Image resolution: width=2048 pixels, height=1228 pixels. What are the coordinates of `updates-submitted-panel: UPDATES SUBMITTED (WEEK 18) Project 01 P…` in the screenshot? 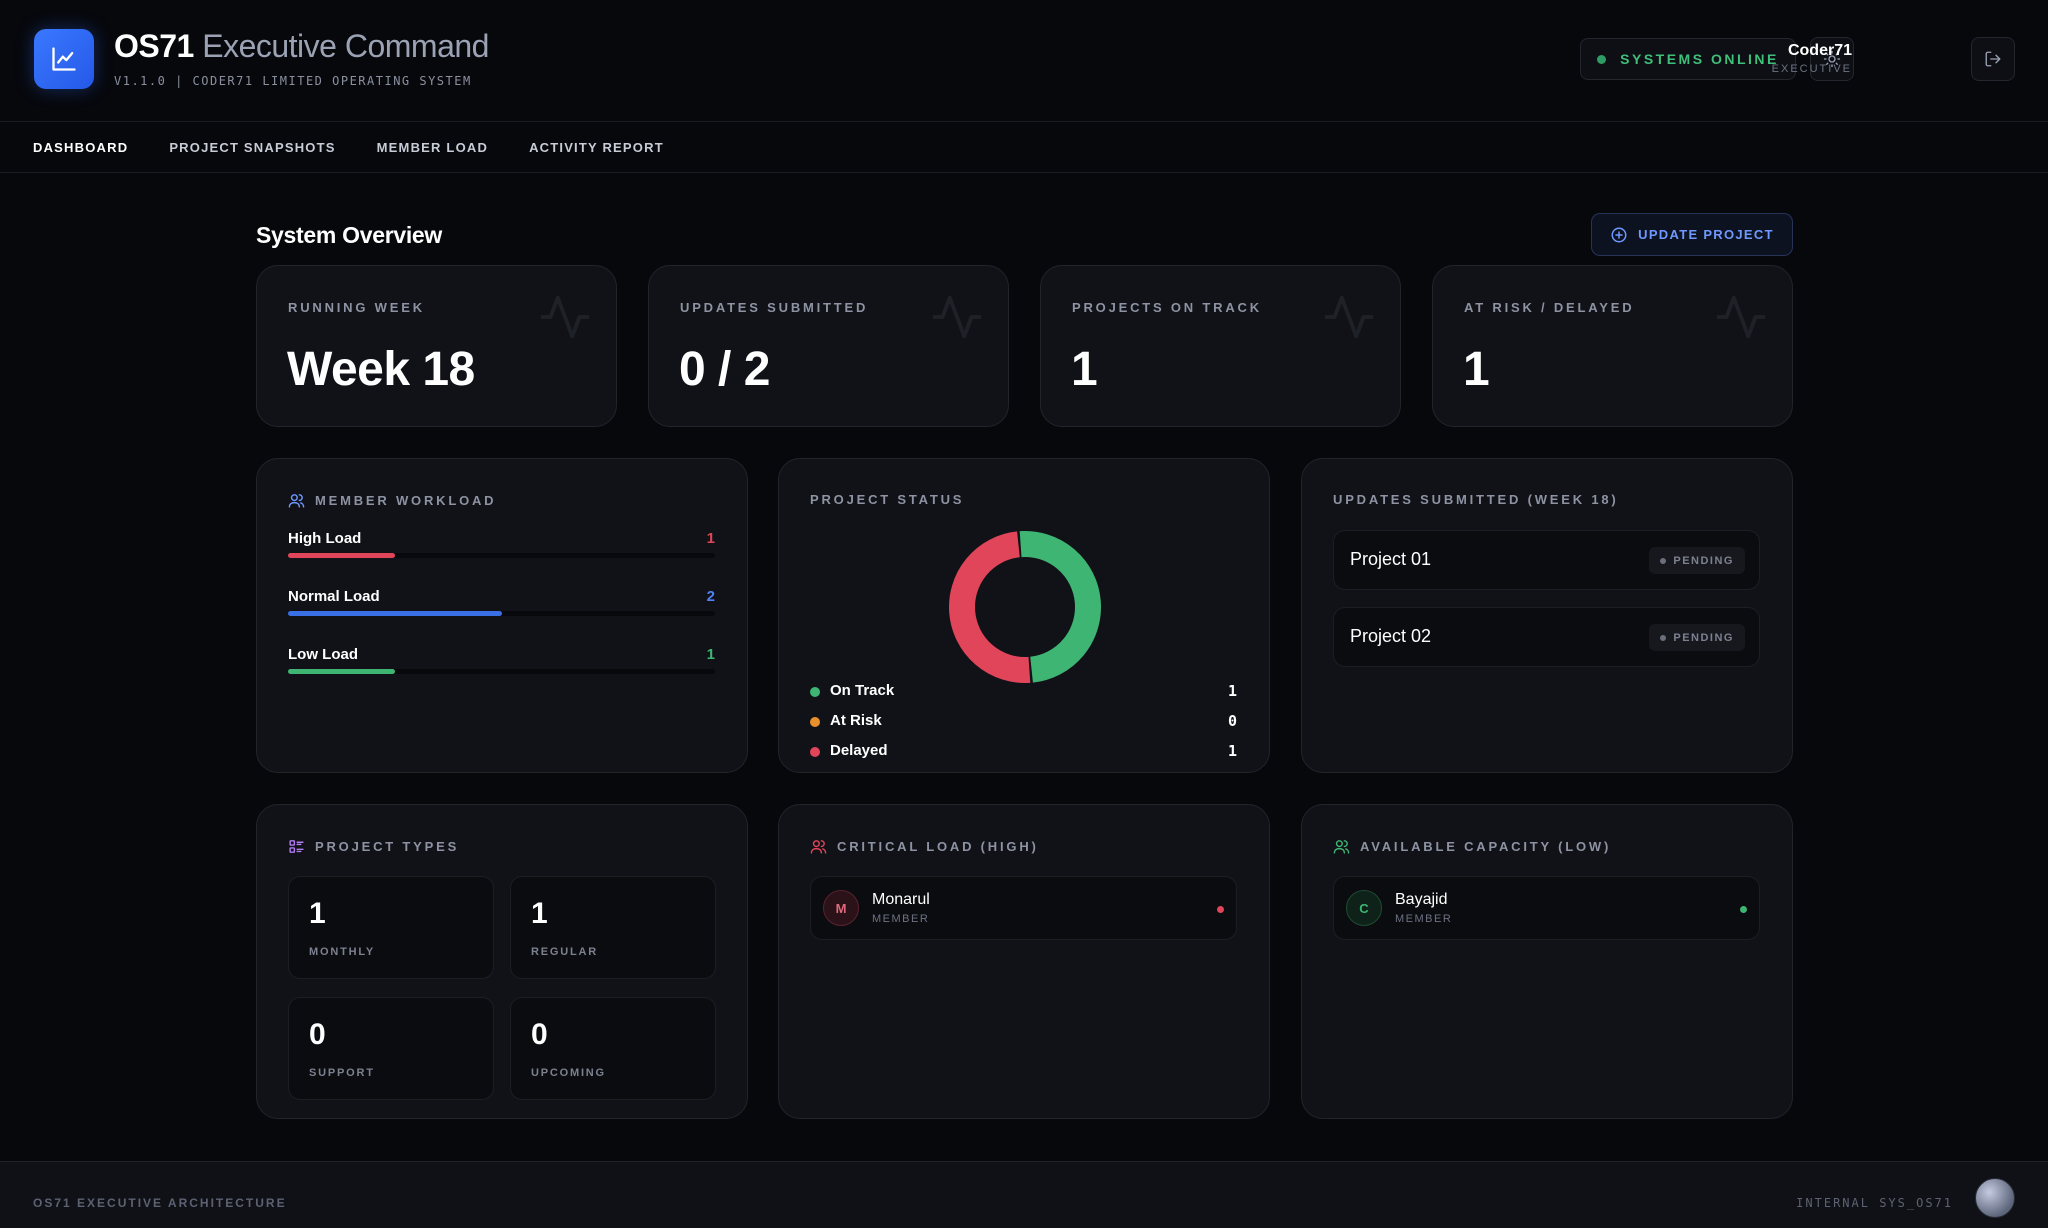 It's located at (1547, 615).